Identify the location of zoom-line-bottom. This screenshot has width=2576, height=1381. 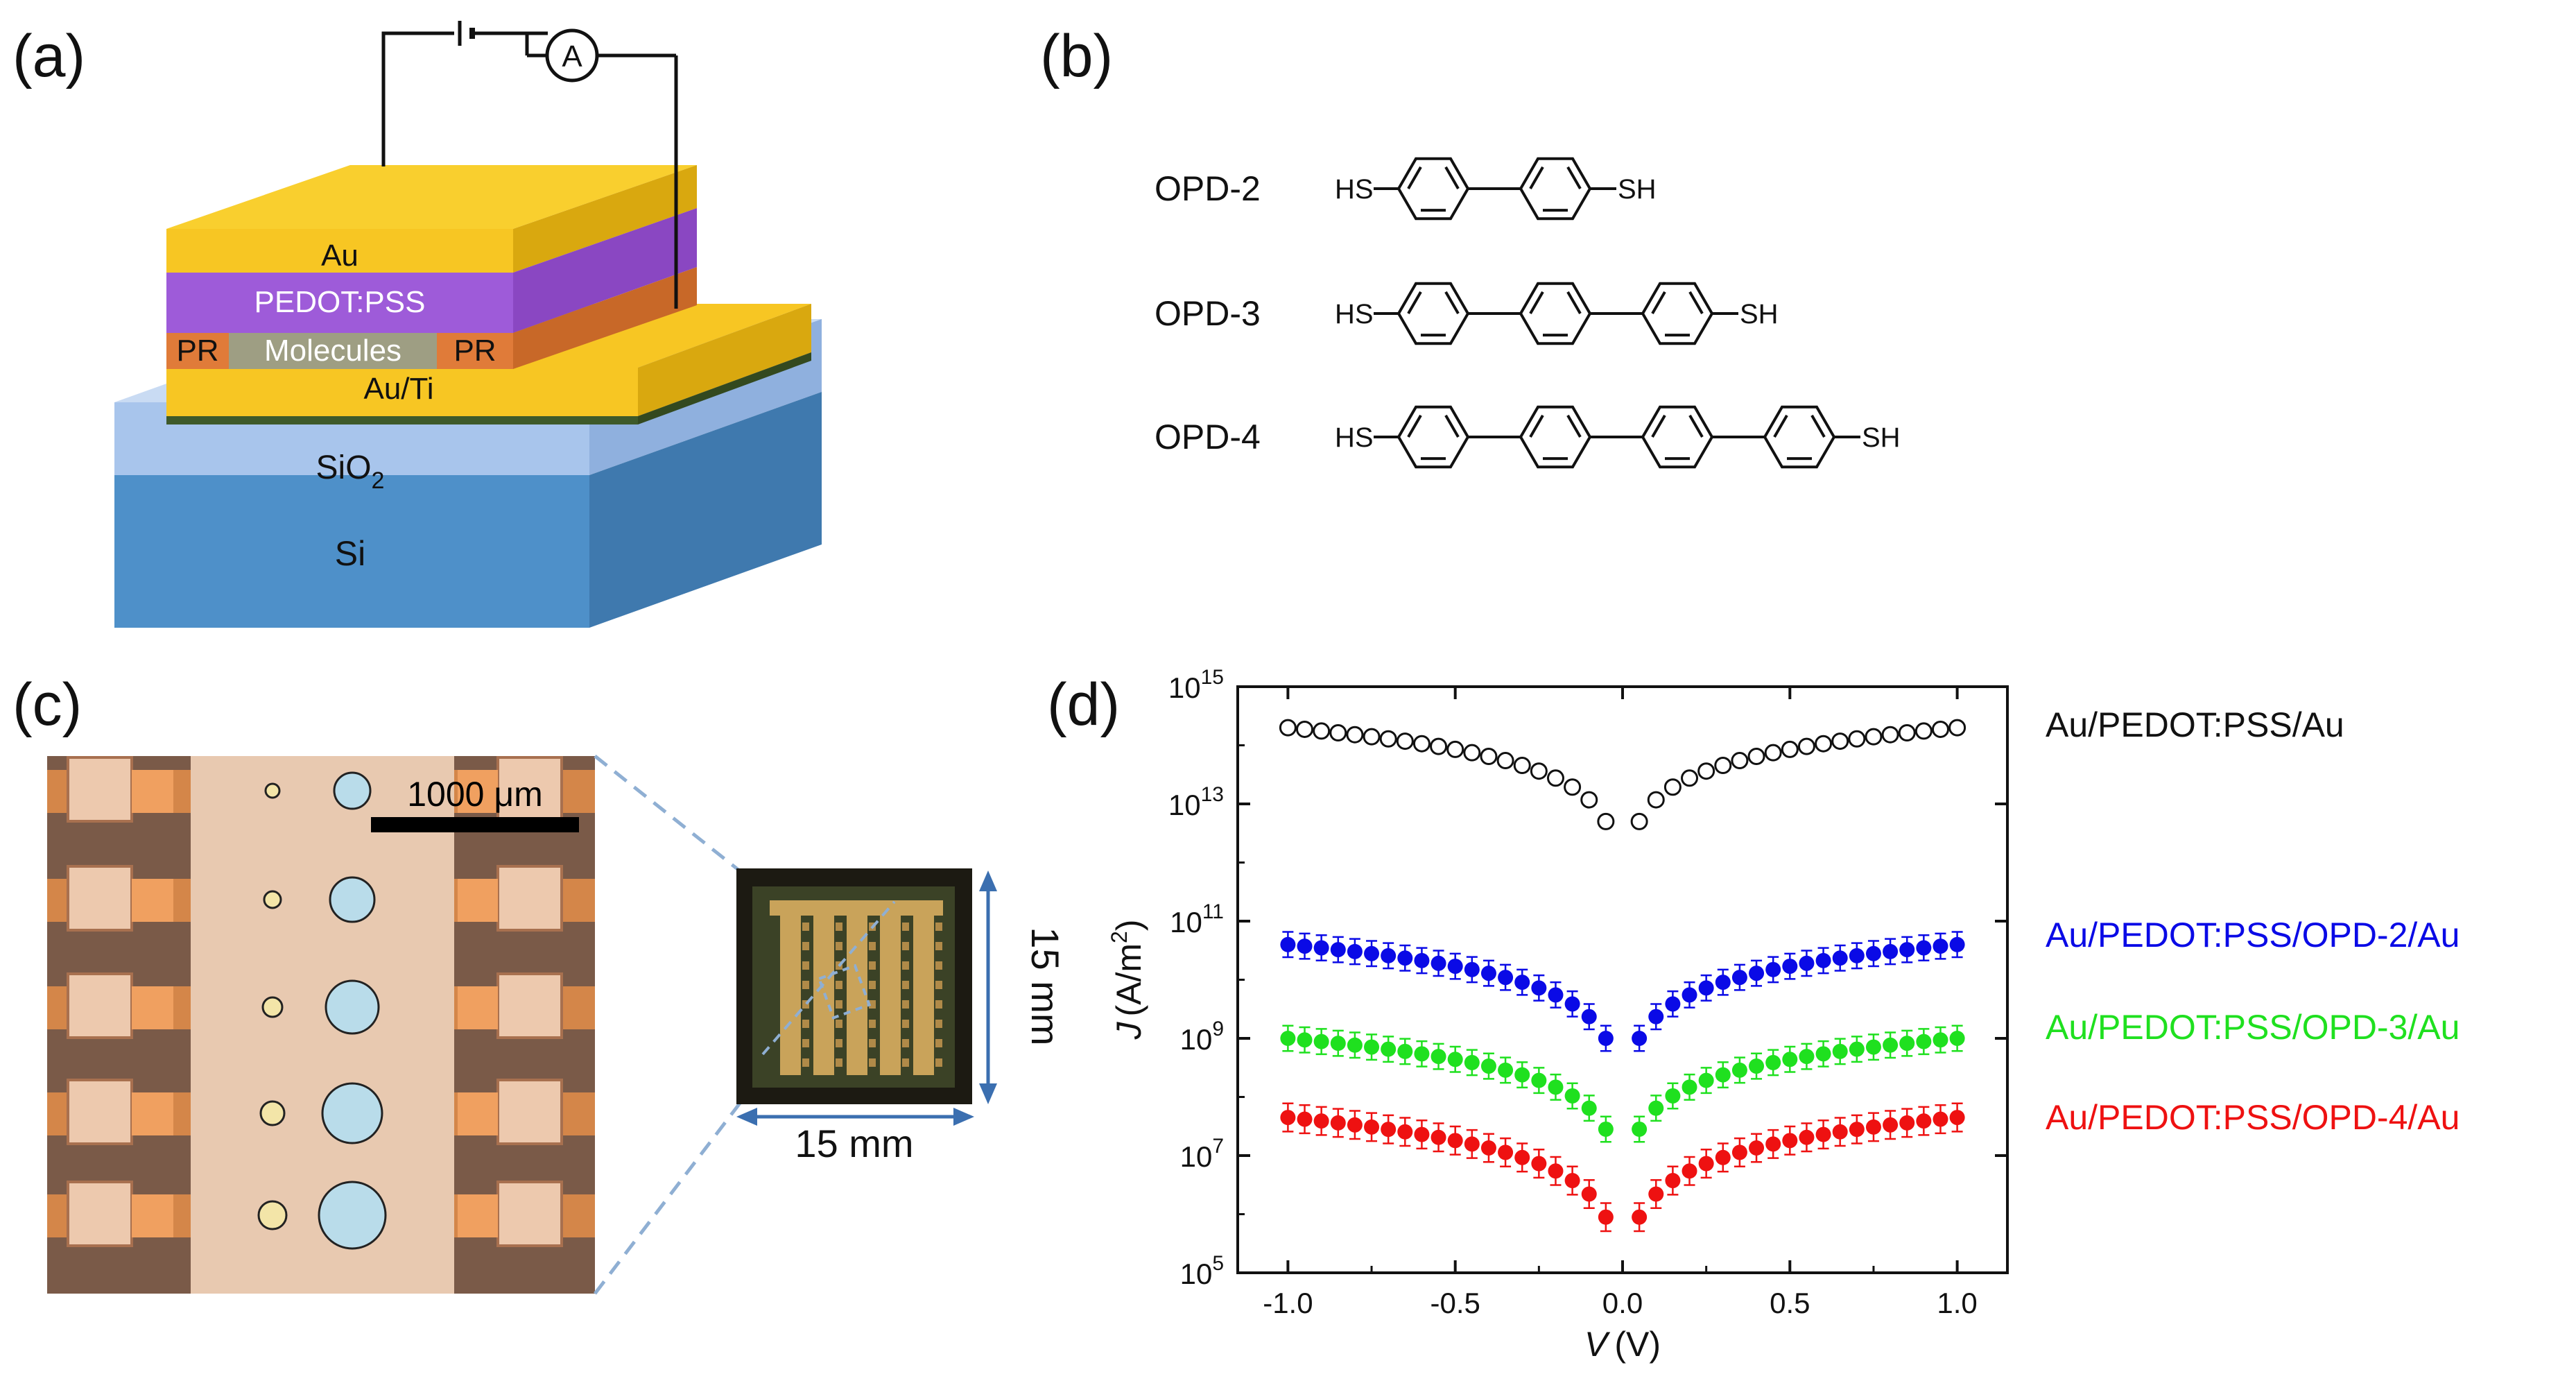
(670, 1195).